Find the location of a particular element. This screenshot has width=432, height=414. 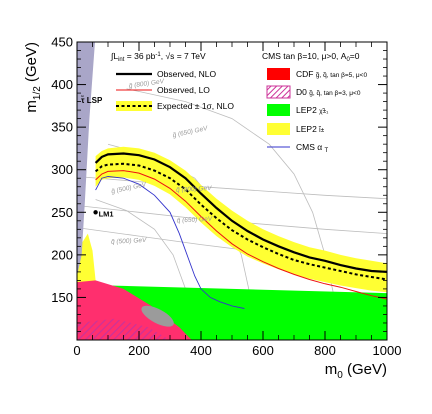

x-tick-label: 400 is located at coordinates (201, 350).